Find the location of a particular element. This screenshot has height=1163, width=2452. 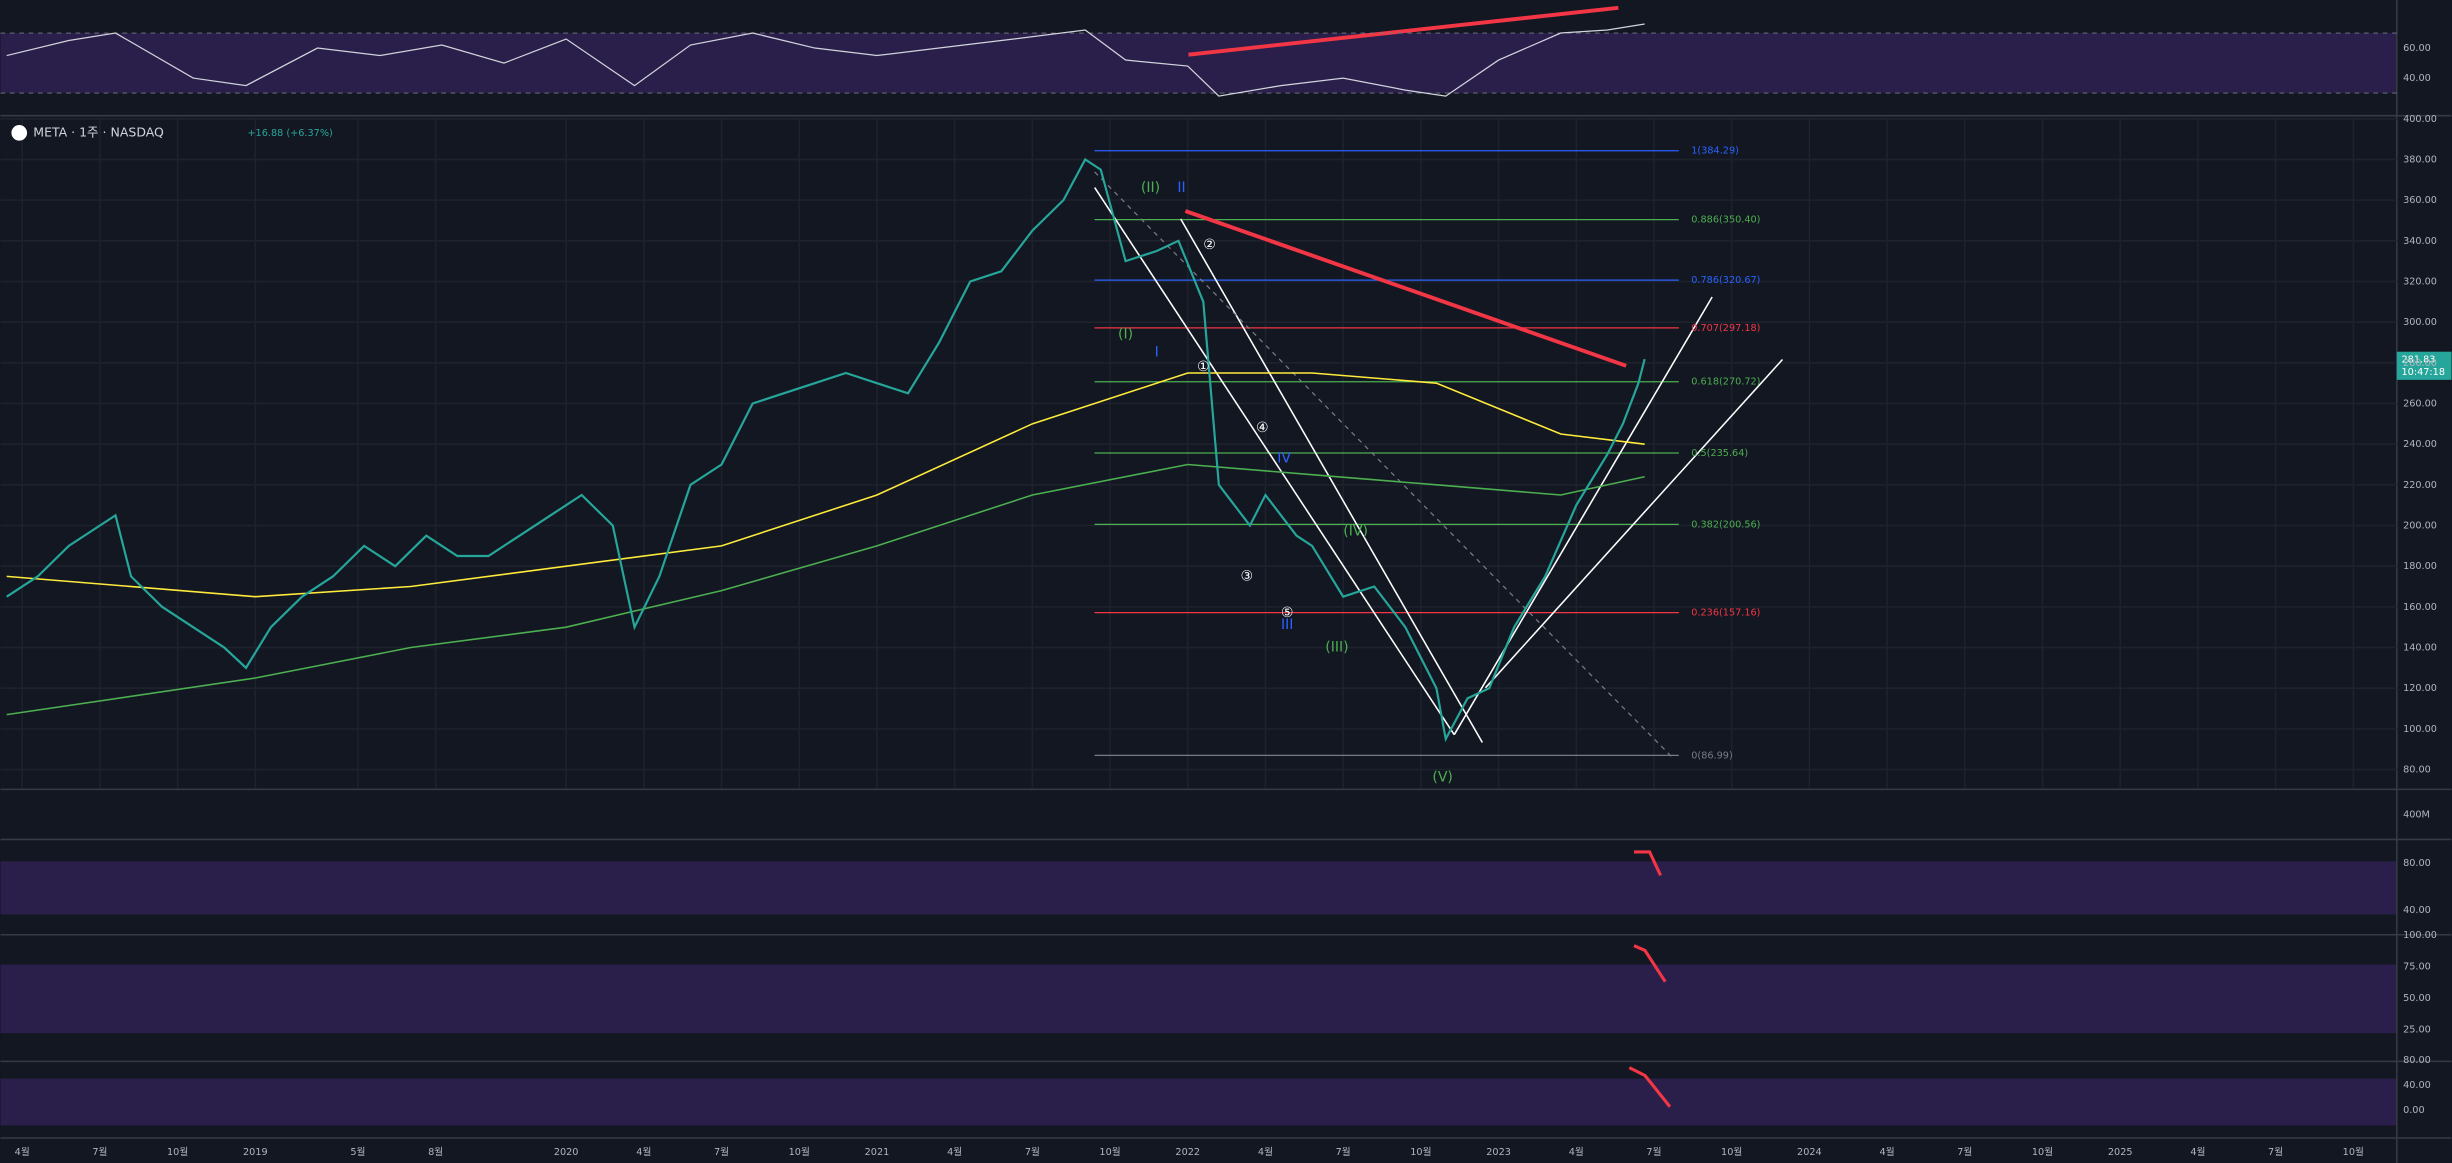

price-tag is located at coordinates (2424, 365).